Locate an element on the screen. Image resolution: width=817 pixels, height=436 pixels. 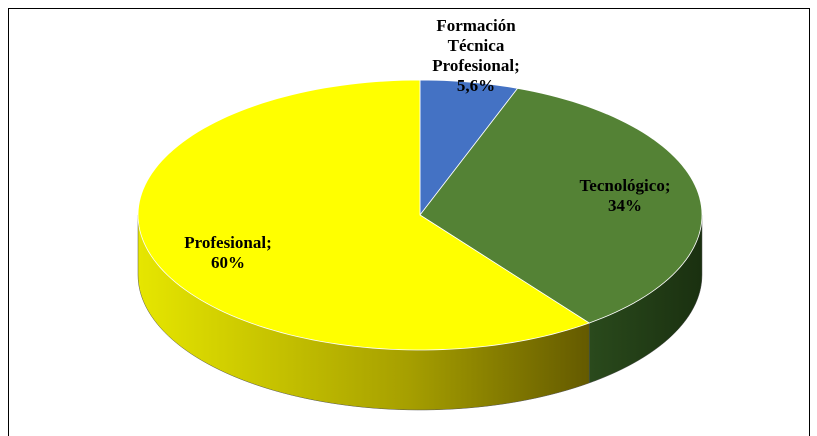
slice is located at coordinates (469, 148).